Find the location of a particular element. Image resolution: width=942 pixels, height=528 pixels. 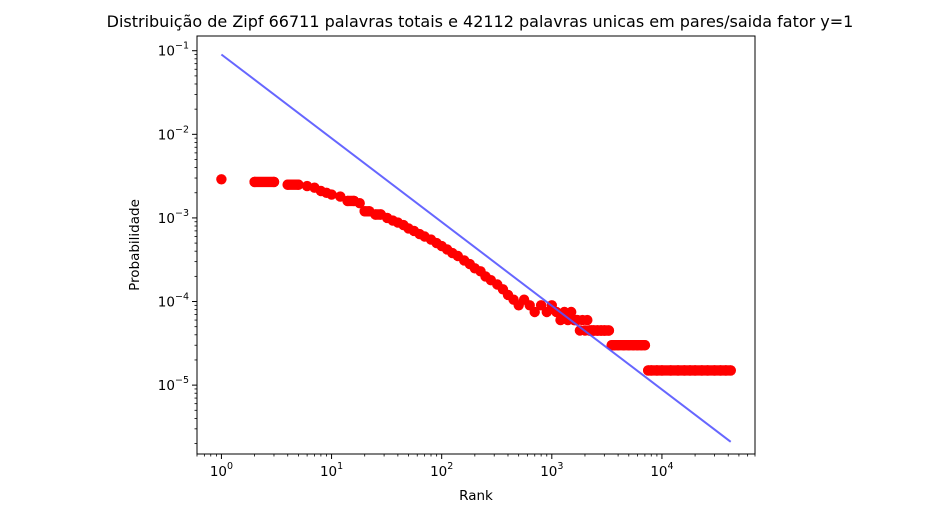

y-tick-label: 10⁻³ is located at coordinates (173, 217).